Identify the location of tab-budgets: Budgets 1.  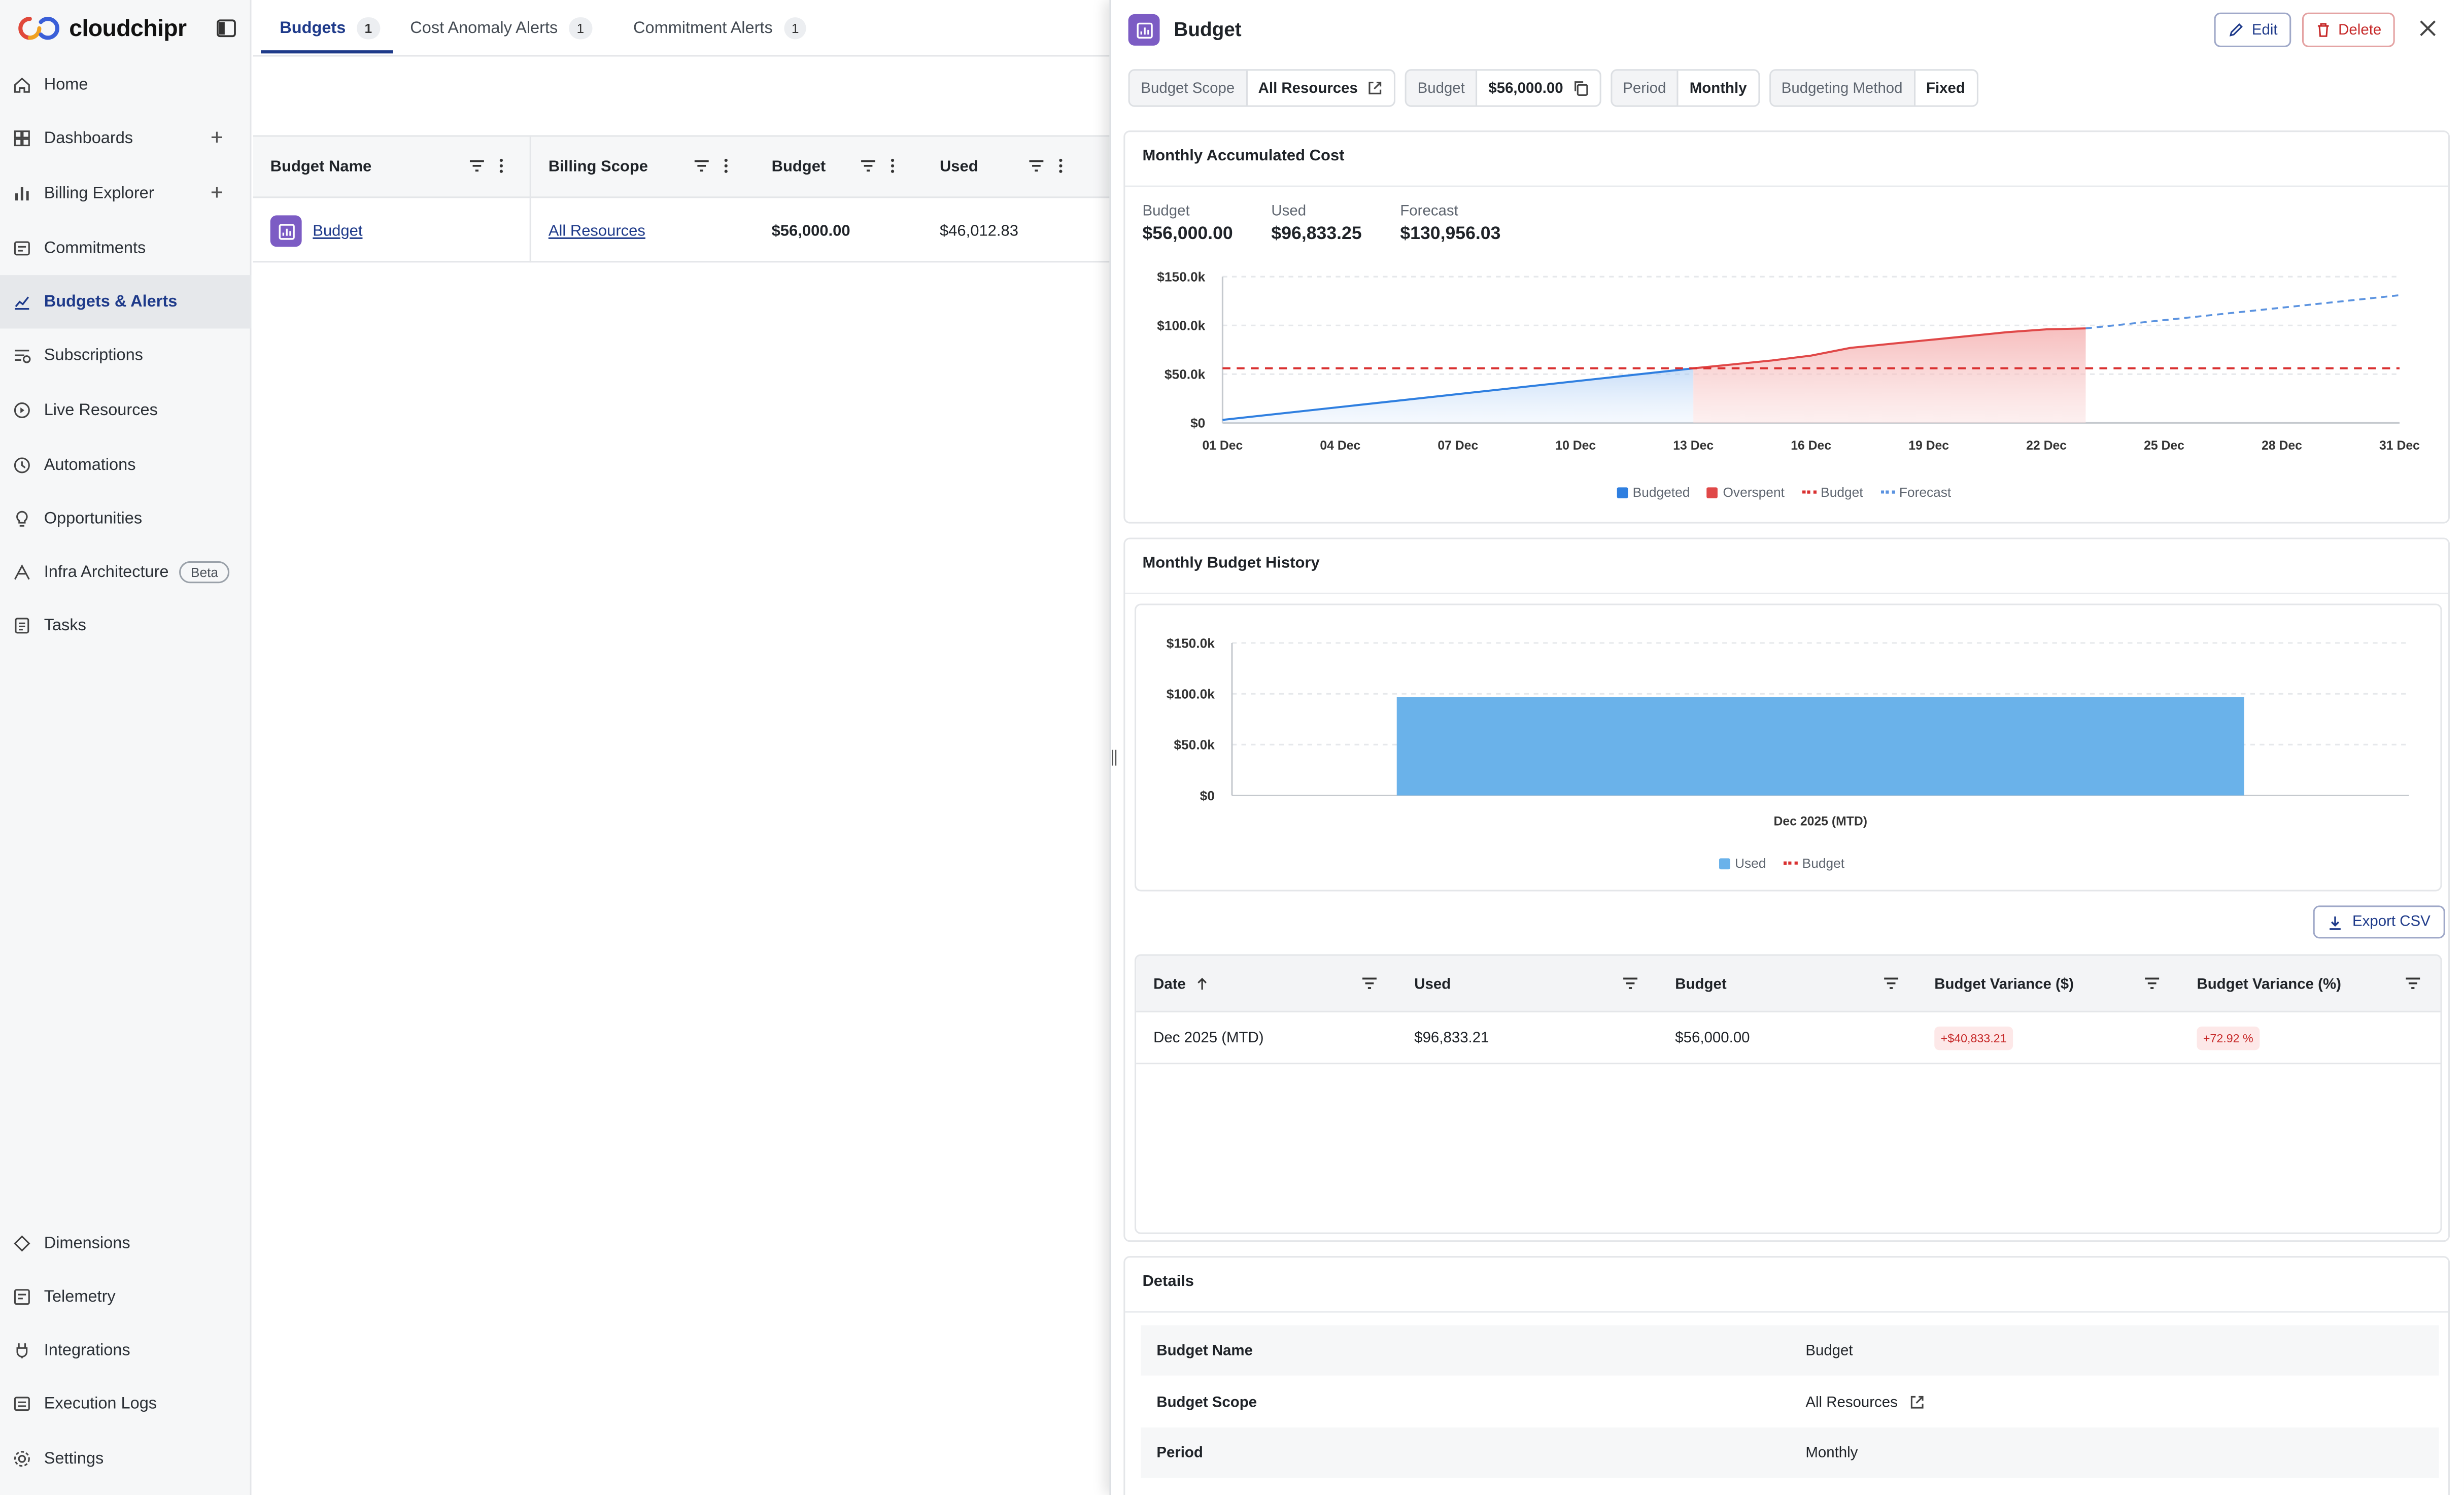
(330, 27).